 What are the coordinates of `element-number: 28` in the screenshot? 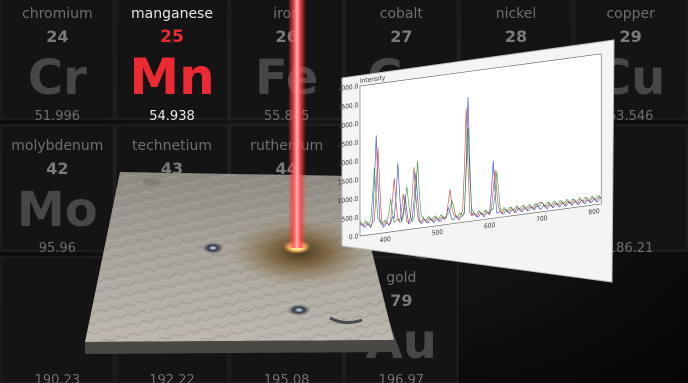 It's located at (516, 36).